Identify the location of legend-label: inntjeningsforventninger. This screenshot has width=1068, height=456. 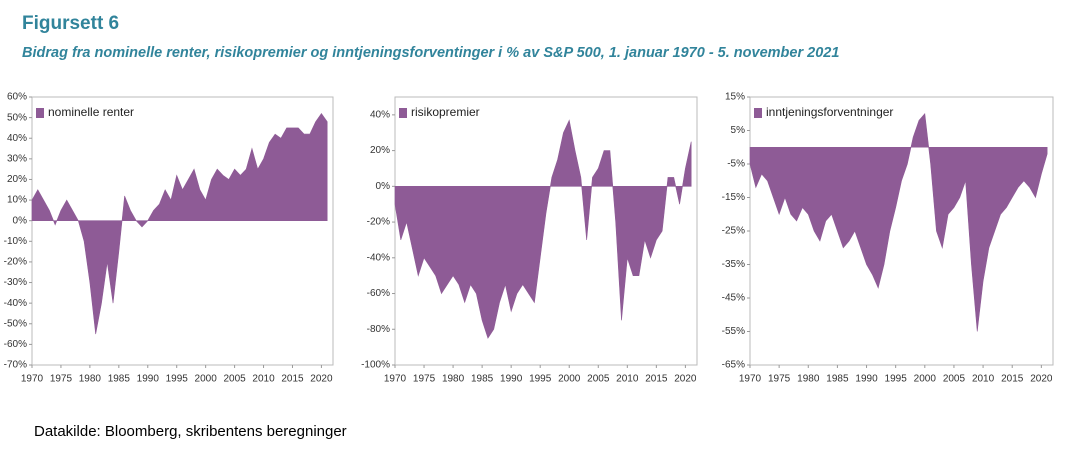
(829, 112).